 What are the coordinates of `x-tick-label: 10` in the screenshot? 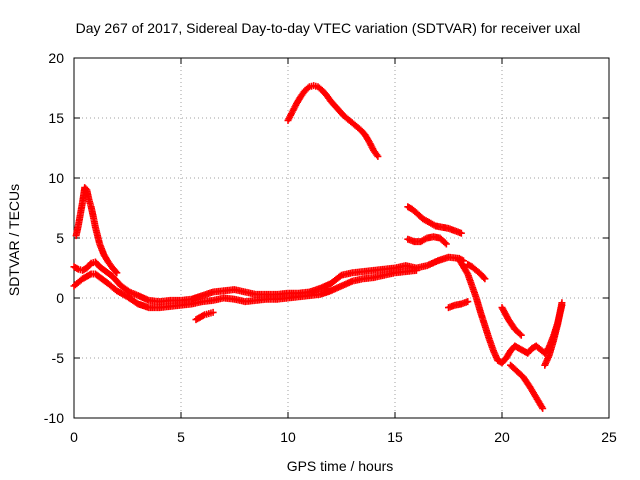 It's located at (288, 437).